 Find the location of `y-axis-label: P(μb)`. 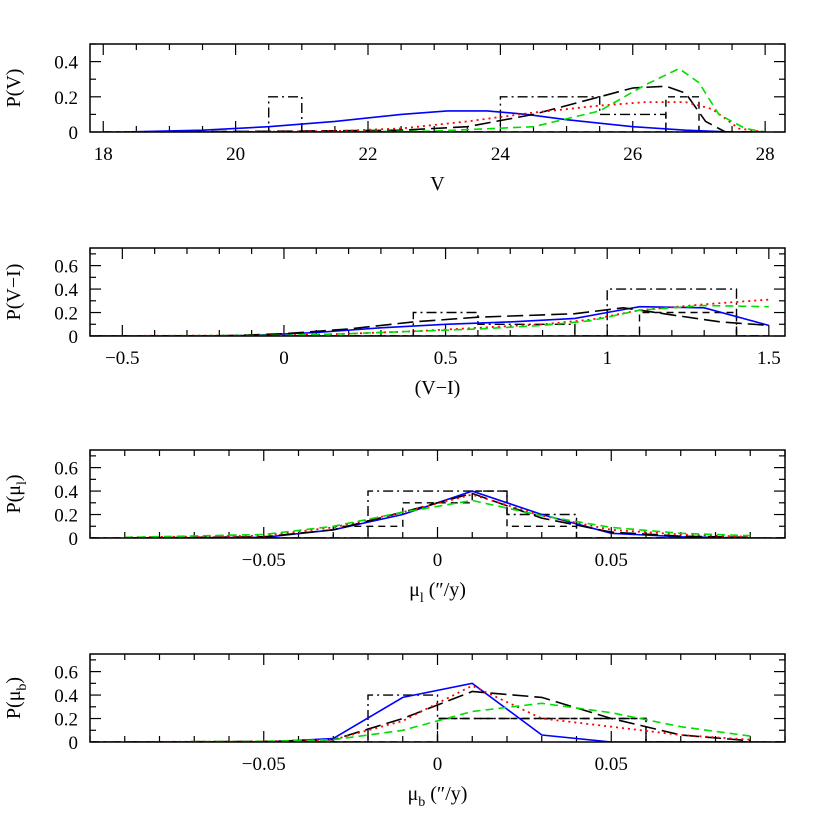

y-axis-label: P(μb) is located at coordinates (16, 698).